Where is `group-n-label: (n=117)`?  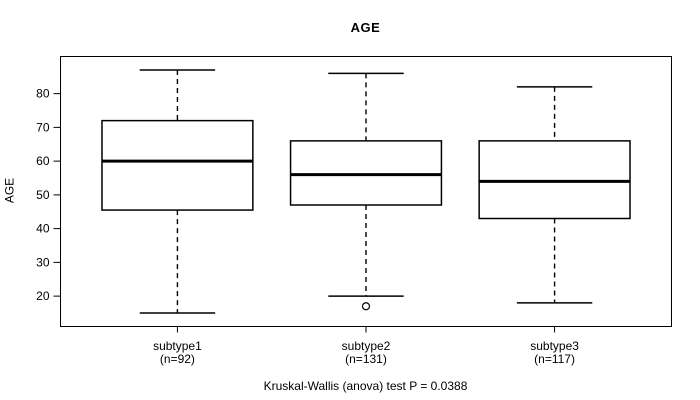 group-n-label: (n=117) is located at coordinates (554, 359).